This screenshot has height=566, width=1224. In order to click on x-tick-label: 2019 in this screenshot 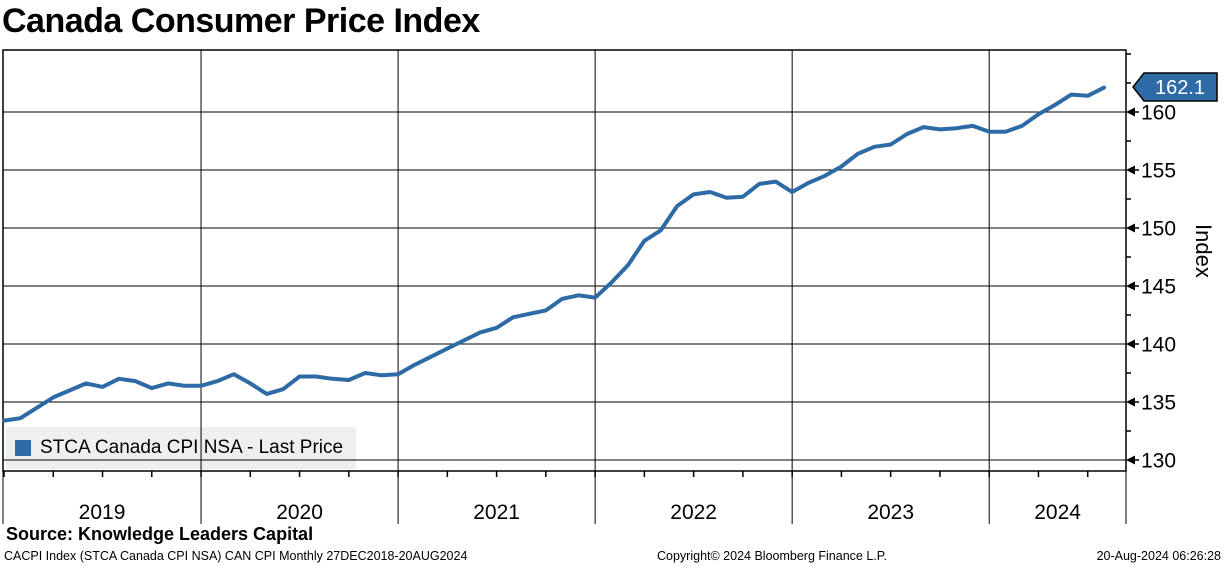, I will do `click(102, 512)`.